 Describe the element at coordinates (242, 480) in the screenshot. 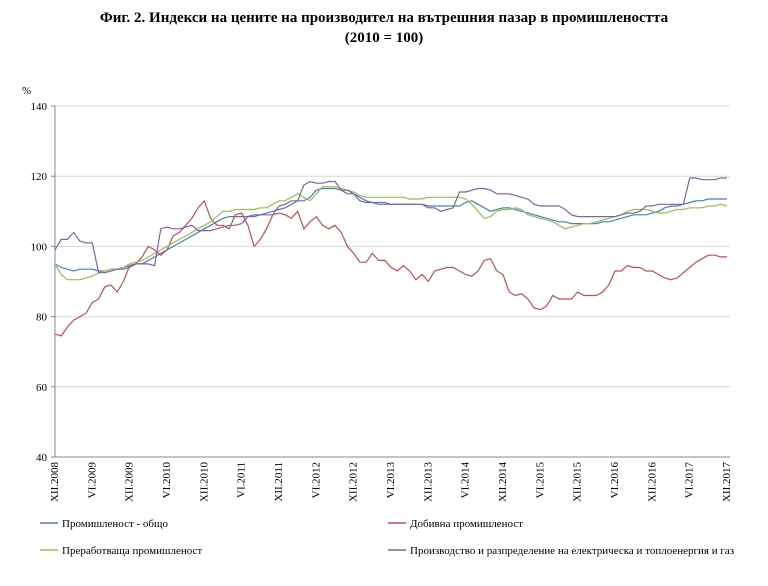

I see `x-tick-label: VI.2011` at that location.